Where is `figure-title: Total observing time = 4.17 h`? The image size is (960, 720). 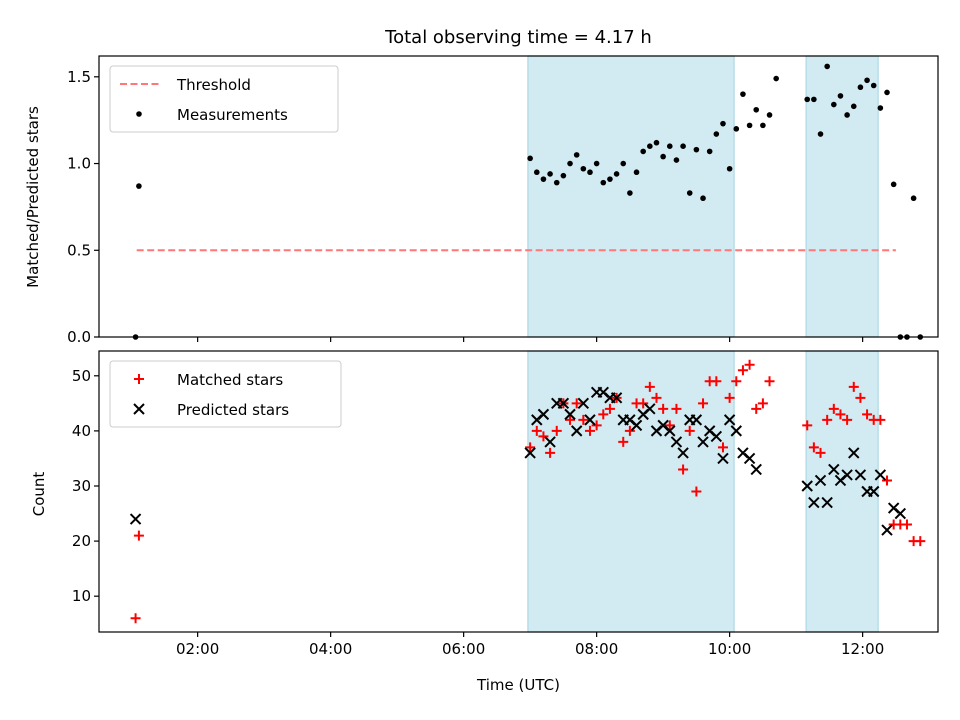 figure-title: Total observing time = 4.17 h is located at coordinates (518, 37).